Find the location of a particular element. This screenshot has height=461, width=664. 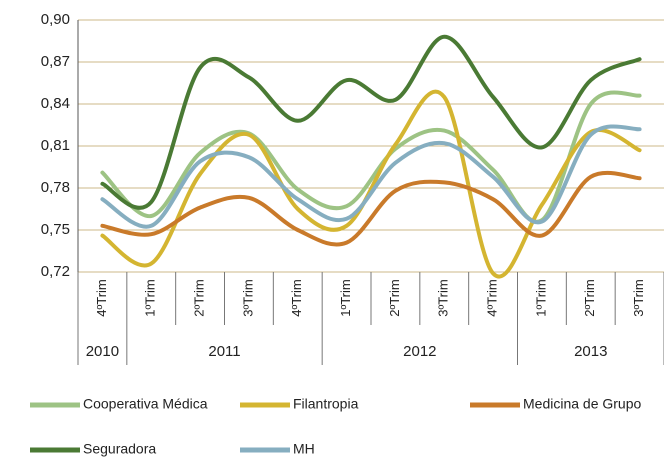

group-label: 2013 is located at coordinates (590, 351).